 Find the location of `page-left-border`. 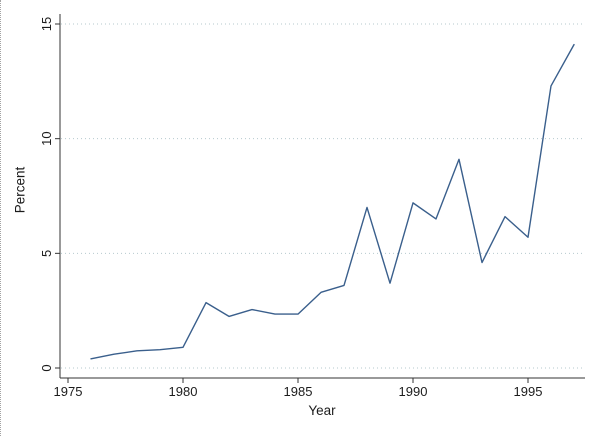

page-left-border is located at coordinates (0, 218).